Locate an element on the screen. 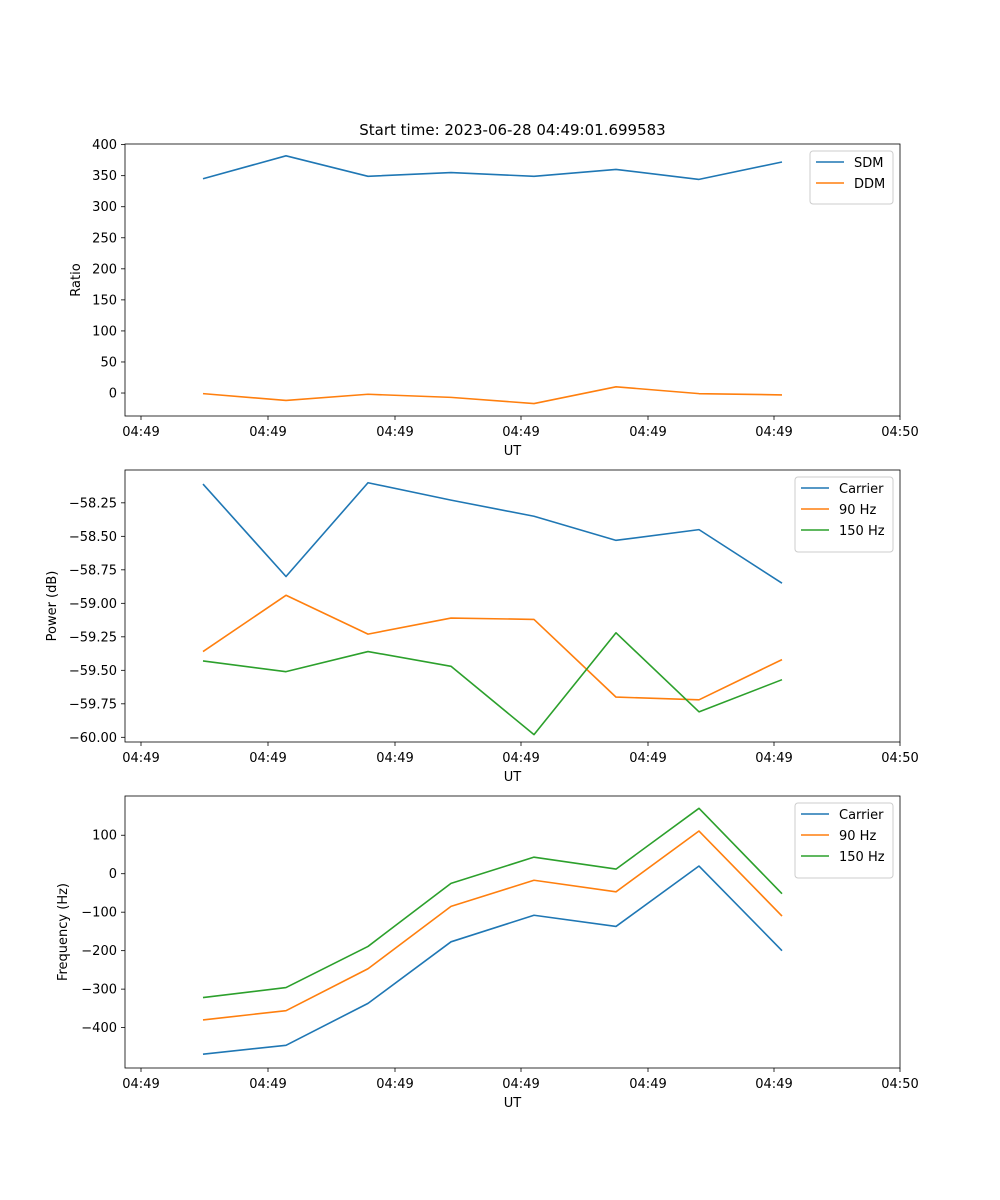 This screenshot has height=1200, width=1000. y-tick-label: −200 is located at coordinates (99, 951).